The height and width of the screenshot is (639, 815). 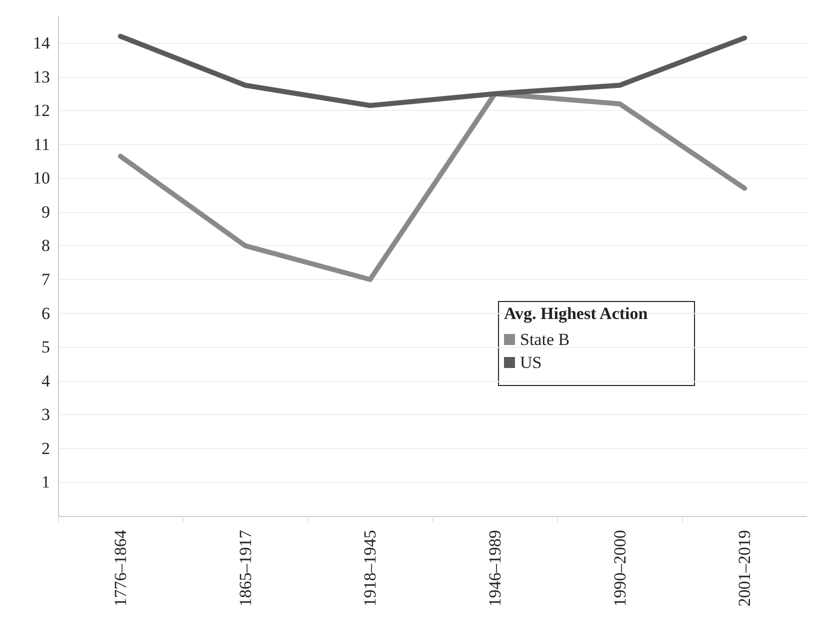 What do you see at coordinates (245, 568) in the screenshot?
I see `x-tick-label: 1865–1917` at bounding box center [245, 568].